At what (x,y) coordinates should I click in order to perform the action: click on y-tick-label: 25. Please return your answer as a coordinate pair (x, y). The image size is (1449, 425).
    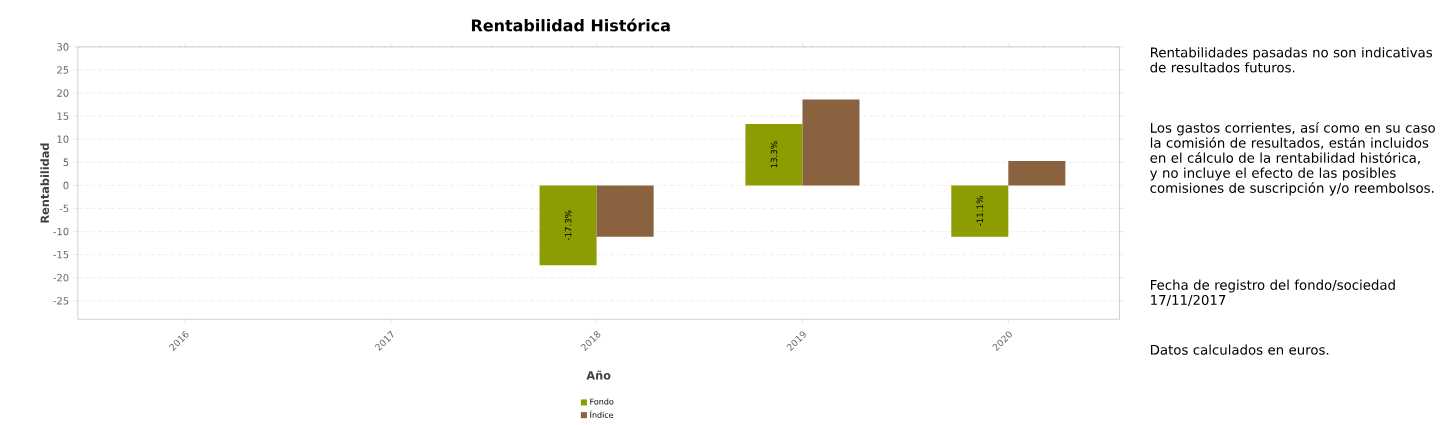
    Looking at the image, I should click on (63, 70).